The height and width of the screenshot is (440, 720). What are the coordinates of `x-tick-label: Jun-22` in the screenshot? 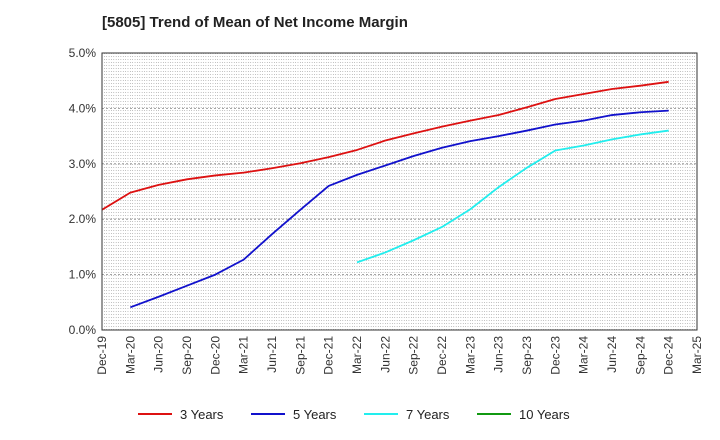 It's located at (385, 354).